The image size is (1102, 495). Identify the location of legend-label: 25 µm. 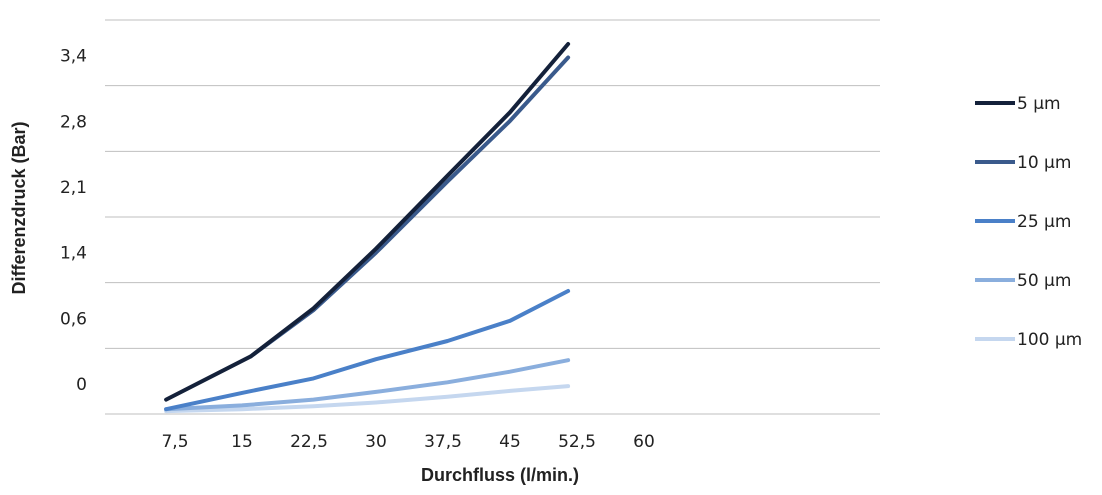
(1044, 222).